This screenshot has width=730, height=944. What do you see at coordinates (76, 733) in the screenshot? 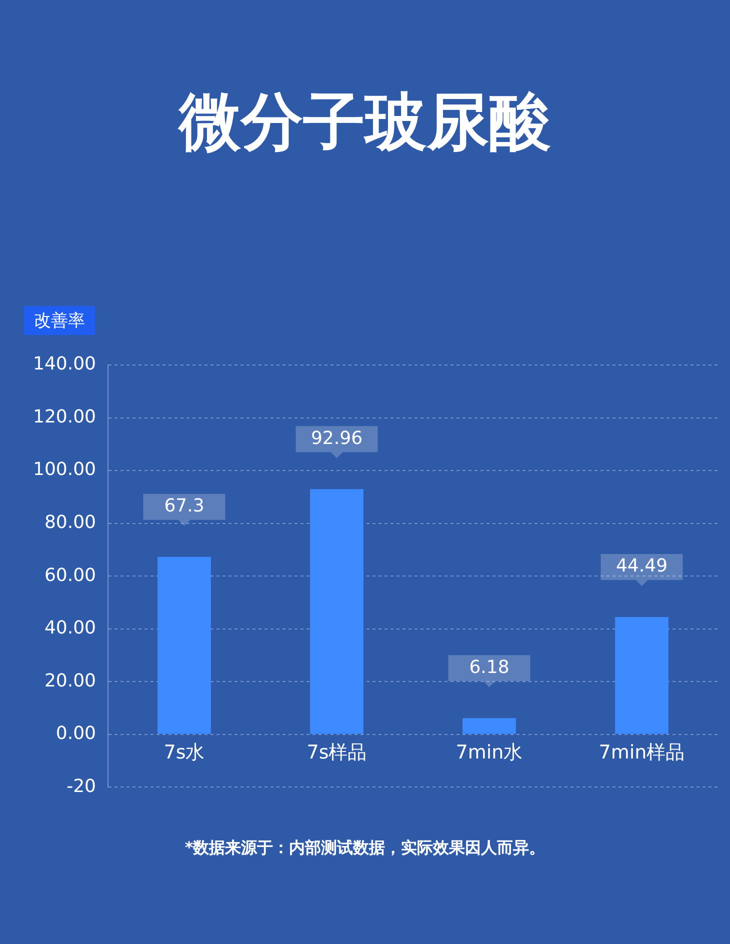
I see `y-tick-label: 0.00` at bounding box center [76, 733].